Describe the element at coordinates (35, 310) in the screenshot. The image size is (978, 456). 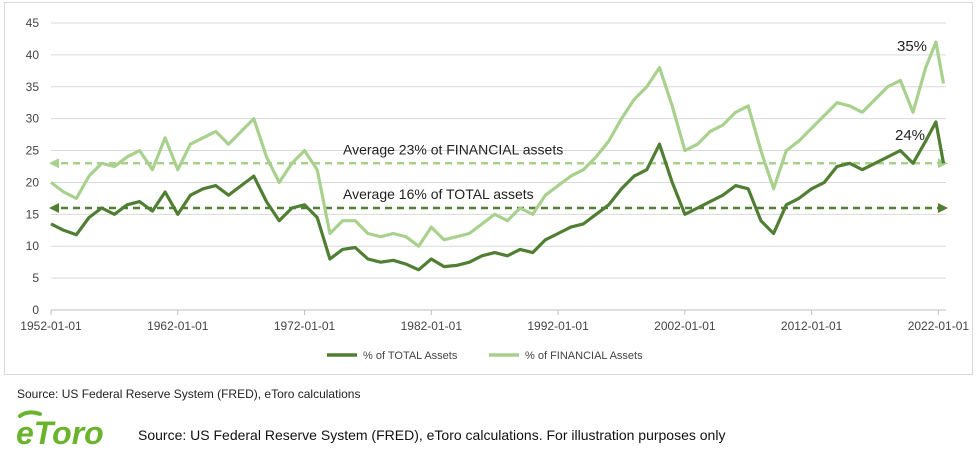
I see `y-tick-label: 0` at that location.